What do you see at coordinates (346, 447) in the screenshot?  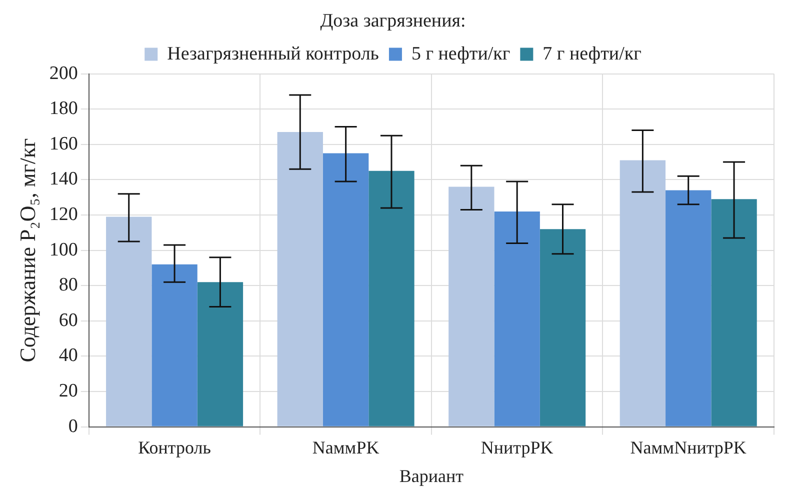 I see `x-tick-label: NаммPK` at bounding box center [346, 447].